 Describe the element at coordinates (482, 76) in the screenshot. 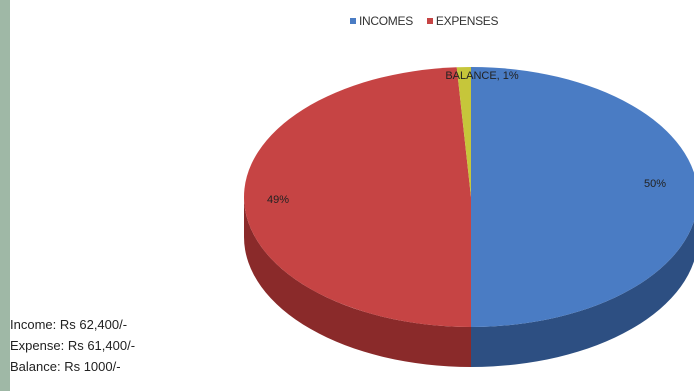

I see `pie-label-balance: BALANCE, 1%` at that location.